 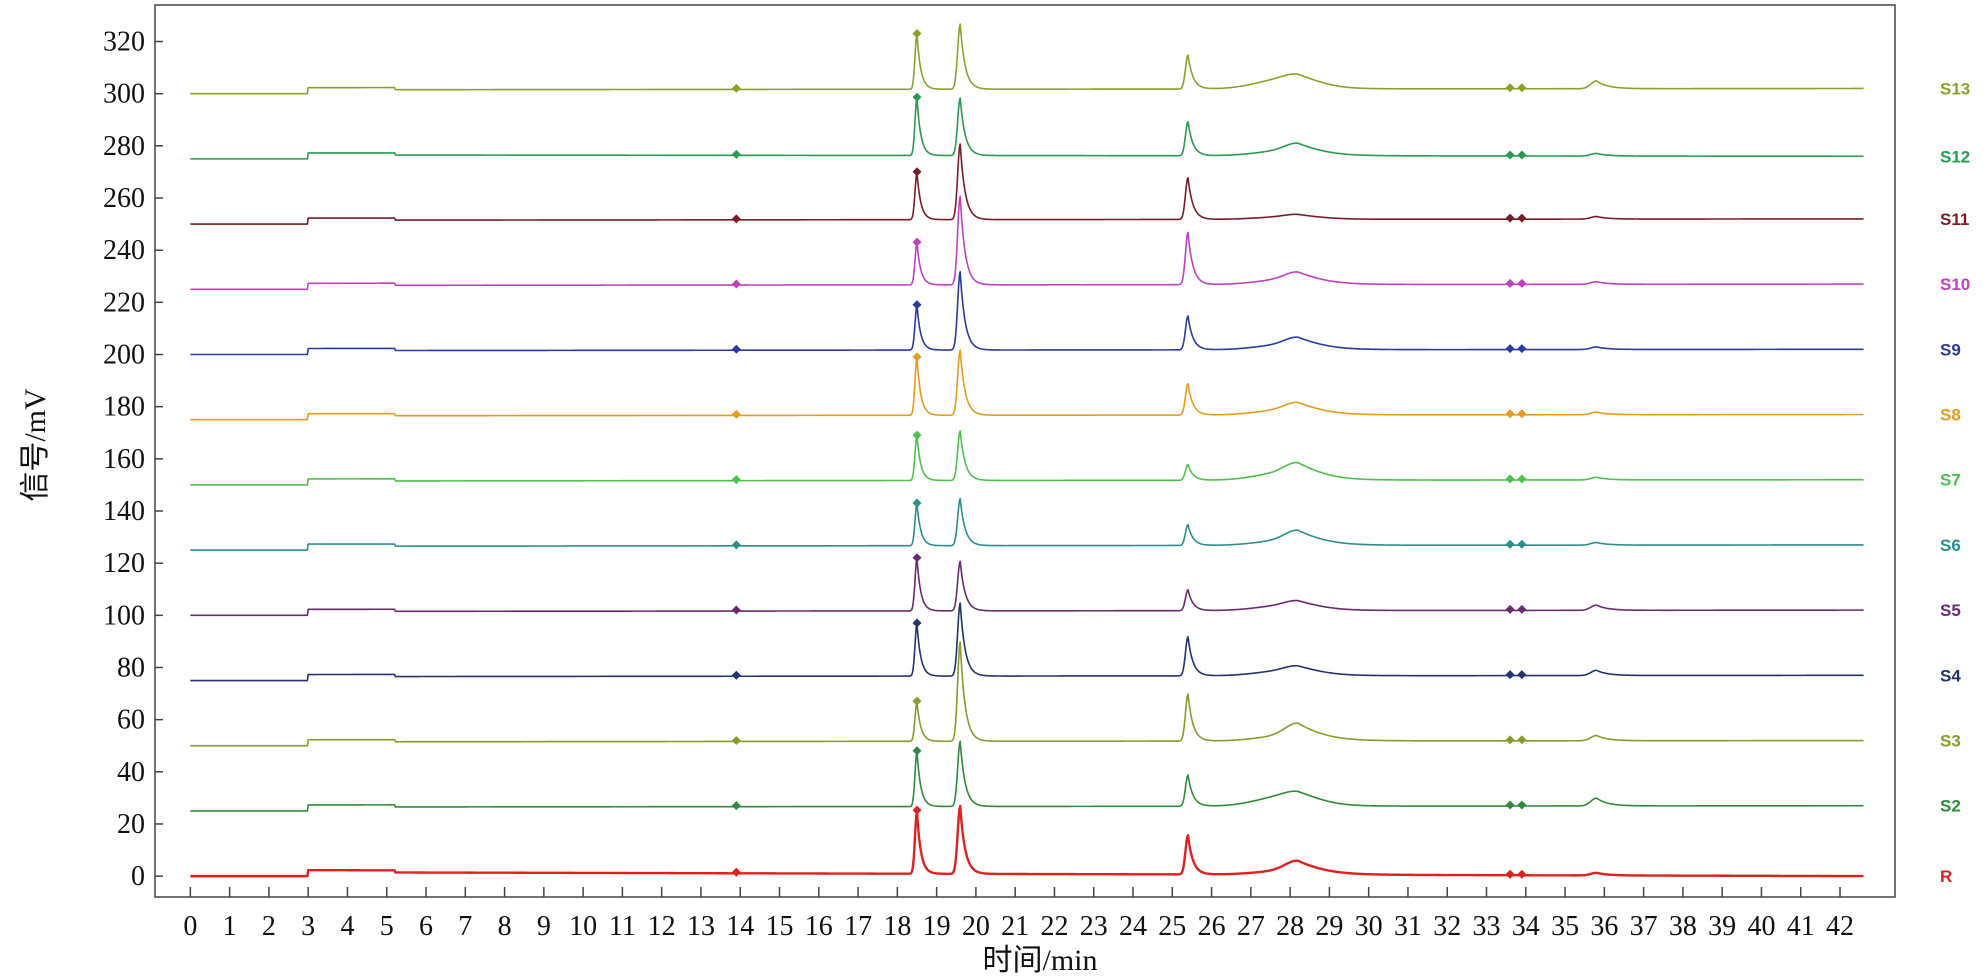 What do you see at coordinates (124, 198) in the screenshot?
I see `y-tick-label: 260` at bounding box center [124, 198].